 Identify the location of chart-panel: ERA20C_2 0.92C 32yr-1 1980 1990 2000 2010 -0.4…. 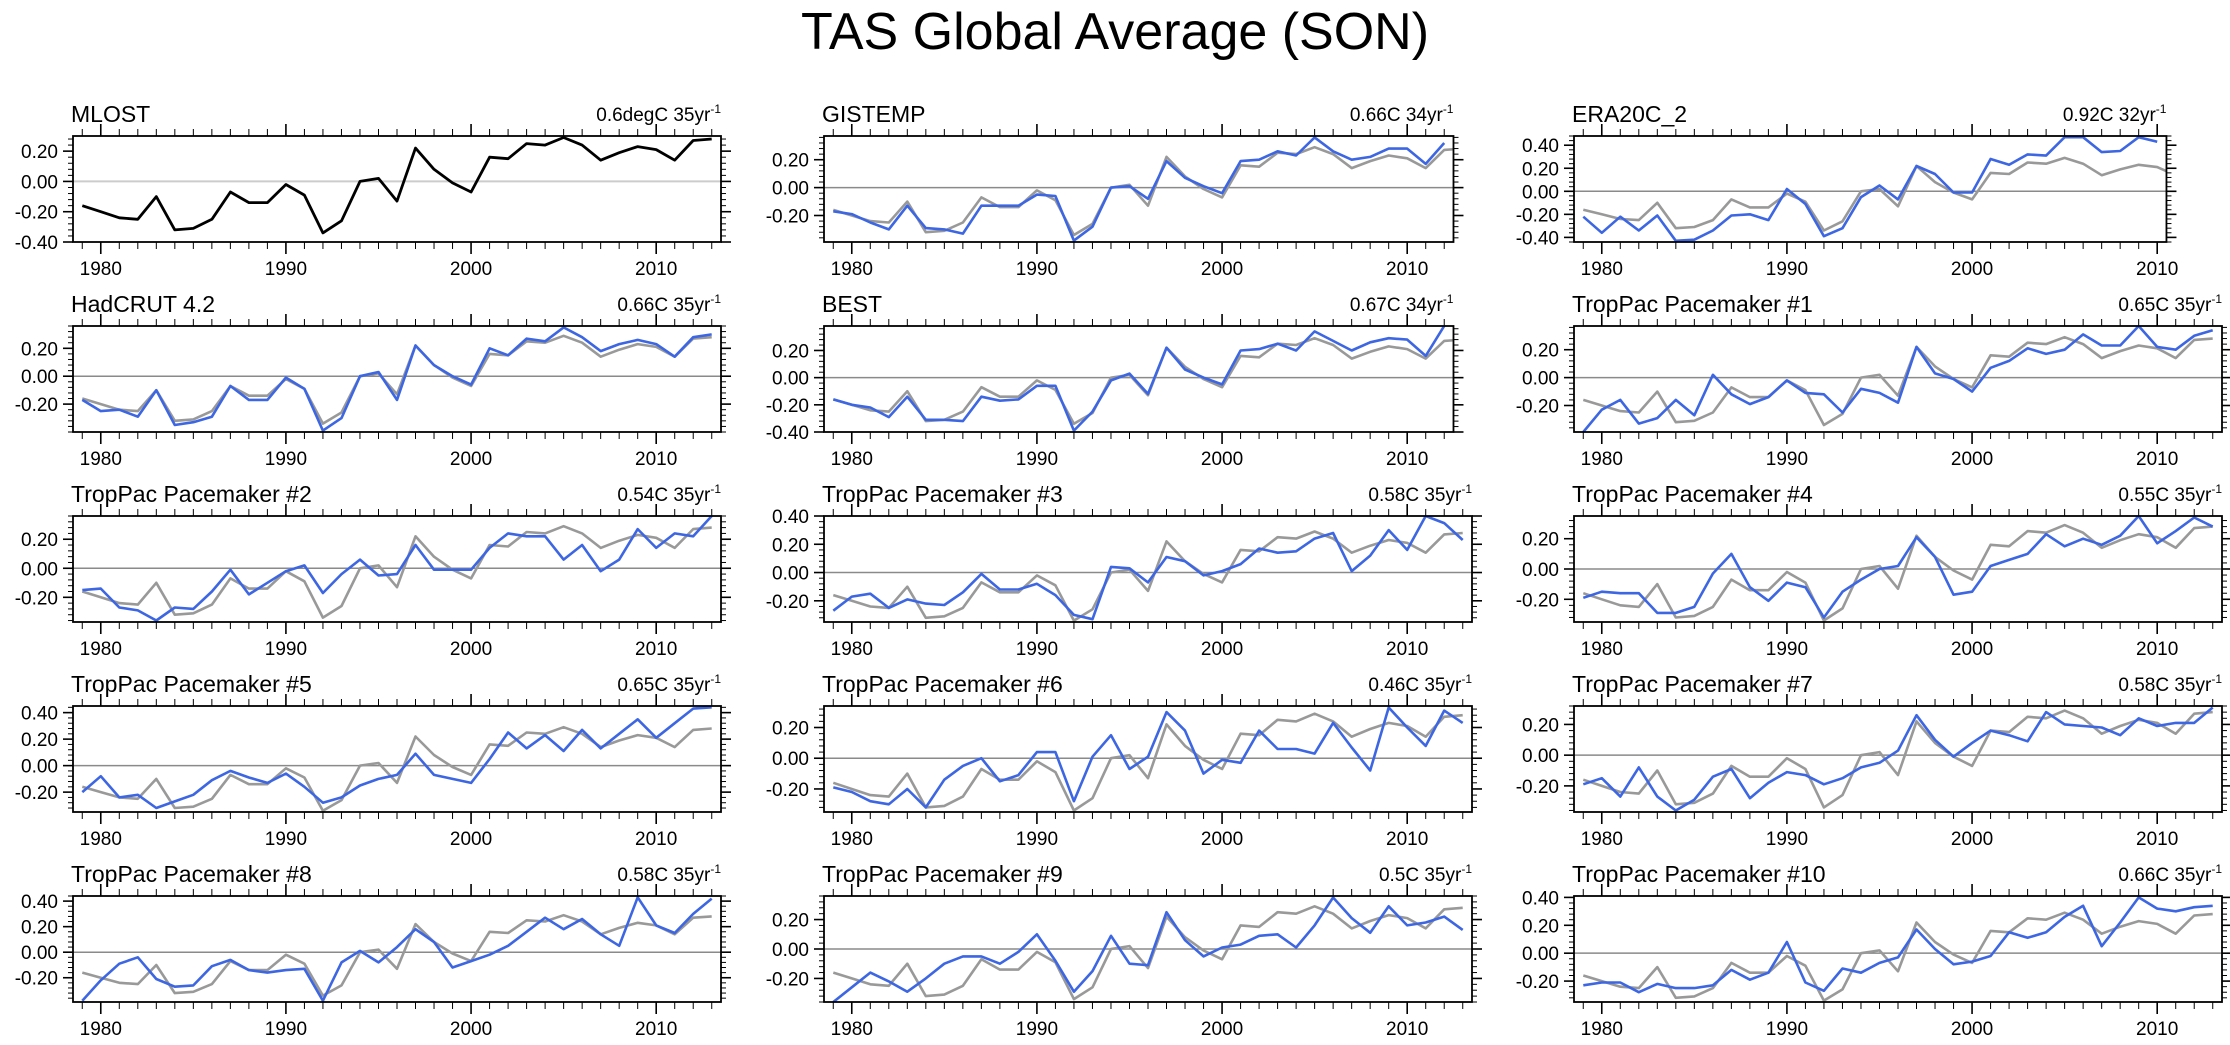
(1847, 190).